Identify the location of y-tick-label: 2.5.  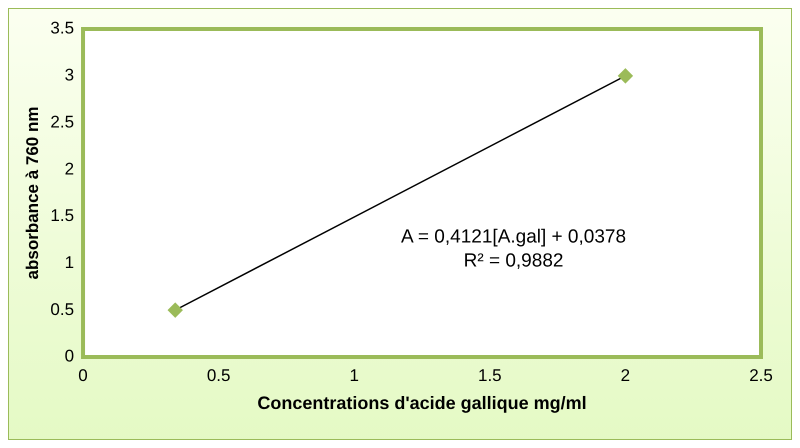
(62, 122).